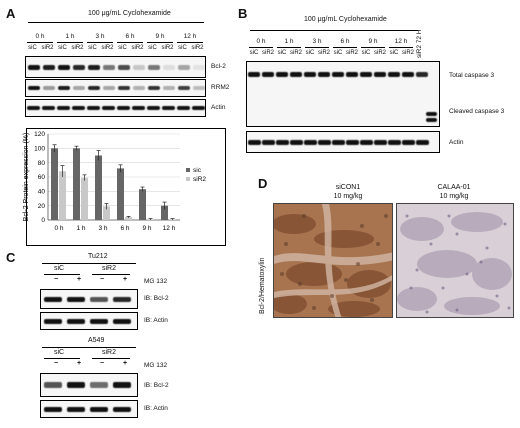 The width and height of the screenshot is (520, 428). I want to click on panel-d-label: D, so click(263, 183).